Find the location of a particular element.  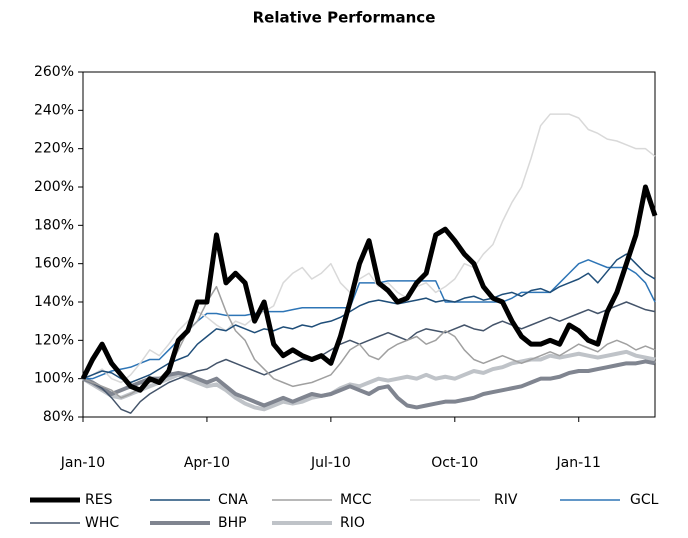

x-tick-label: Apr-10 is located at coordinates (207, 463).